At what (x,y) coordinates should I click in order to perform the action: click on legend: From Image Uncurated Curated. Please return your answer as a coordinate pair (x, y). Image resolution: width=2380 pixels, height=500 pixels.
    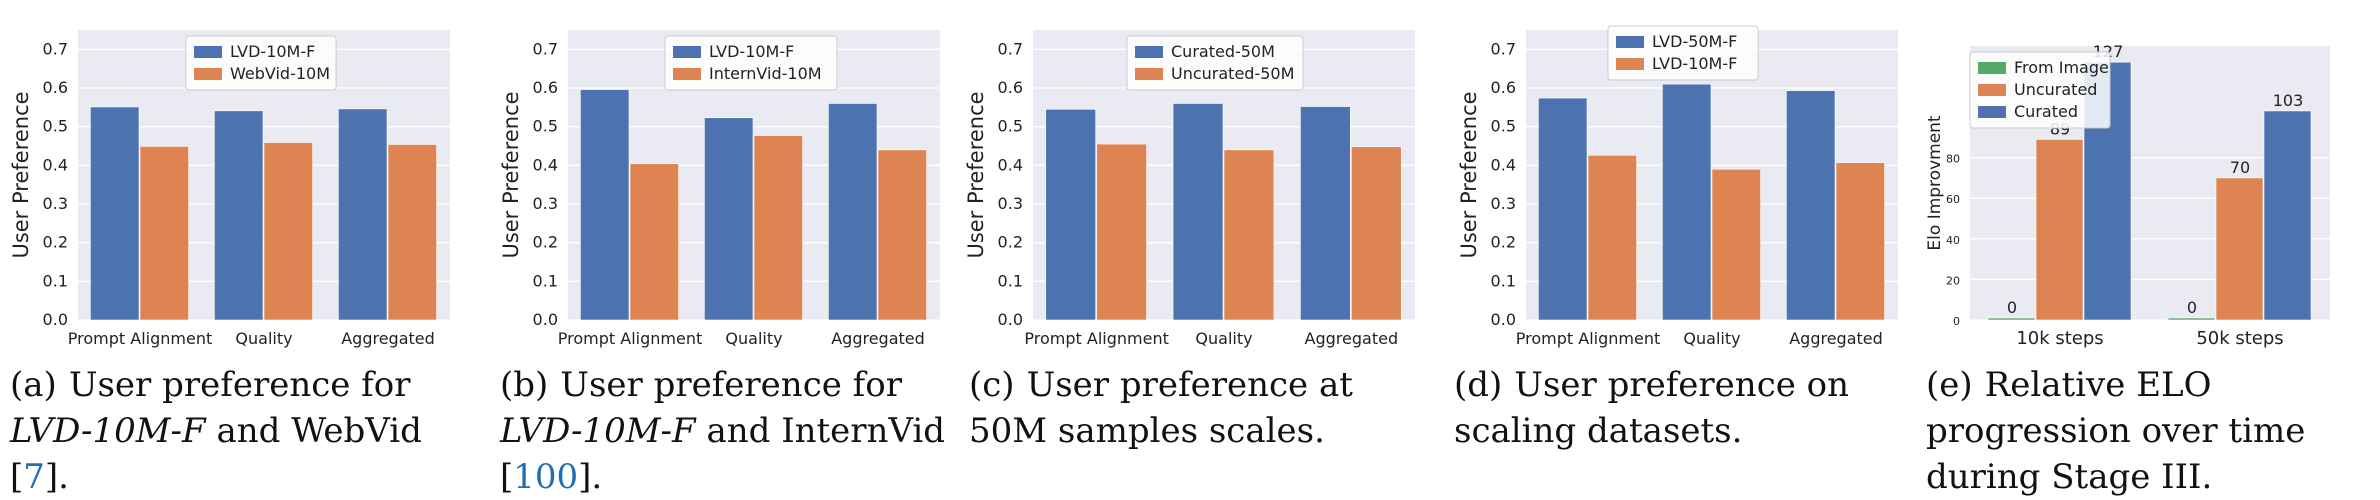
    Looking at the image, I should click on (2040, 90).